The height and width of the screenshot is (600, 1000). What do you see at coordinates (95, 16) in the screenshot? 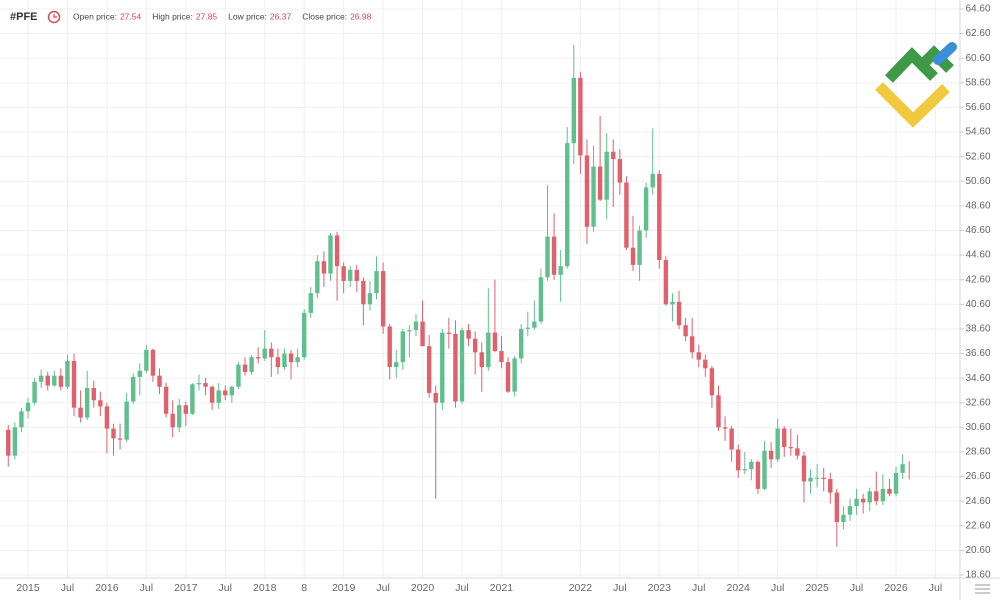
I see `ohlc-label: Open price:` at bounding box center [95, 16].